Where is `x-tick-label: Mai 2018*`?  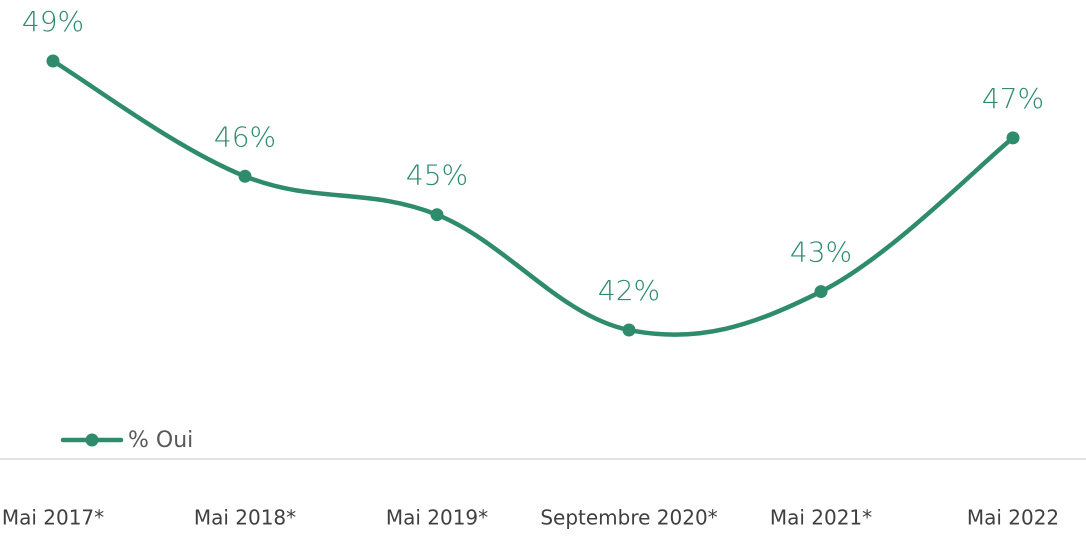
x-tick-label: Mai 2018* is located at coordinates (245, 518).